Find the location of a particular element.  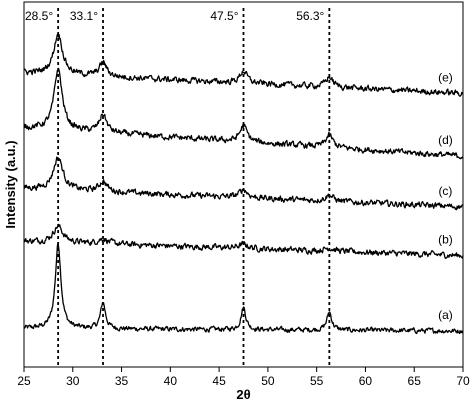

x-tick-label-55: 55 is located at coordinates (317, 381).